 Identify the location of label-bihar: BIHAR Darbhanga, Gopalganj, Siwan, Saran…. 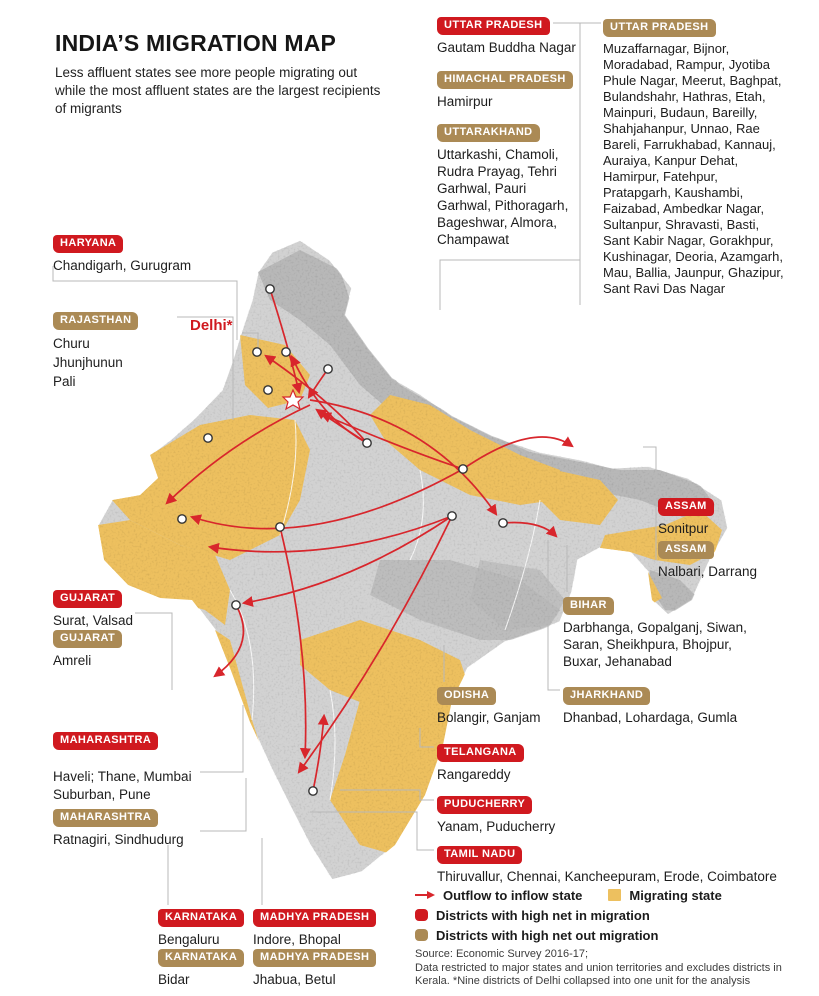
(667, 633).